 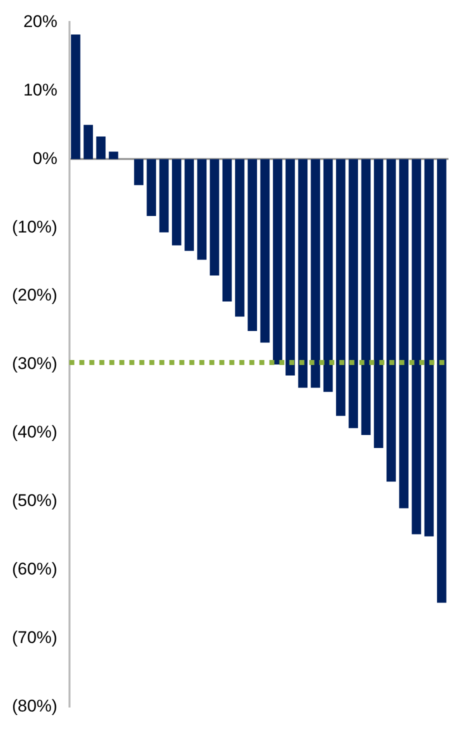 I want to click on y-tick-label: (80%), so click(x=35, y=706).